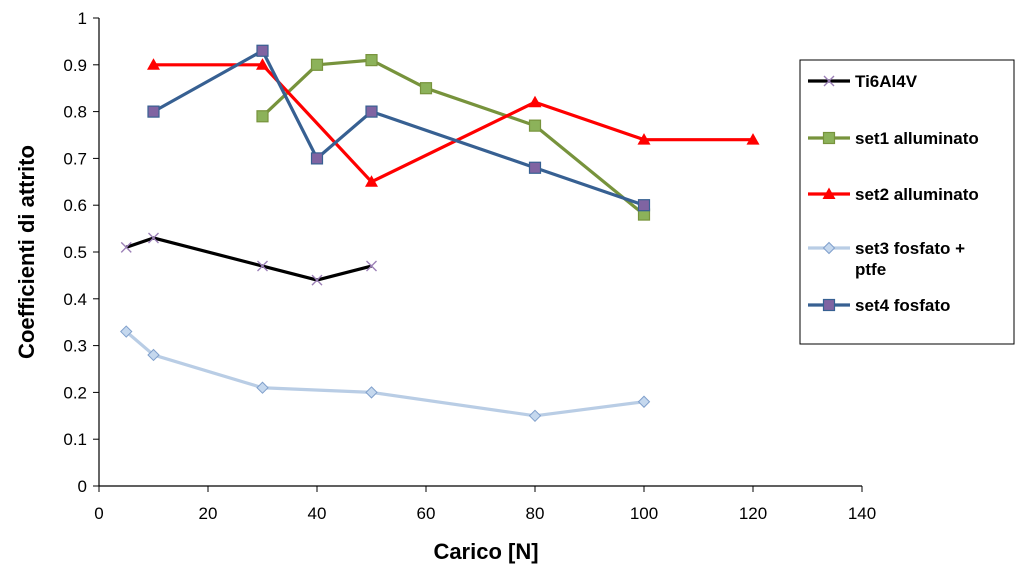  What do you see at coordinates (75, 346) in the screenshot?
I see `y-tick-label: 0.3` at bounding box center [75, 346].